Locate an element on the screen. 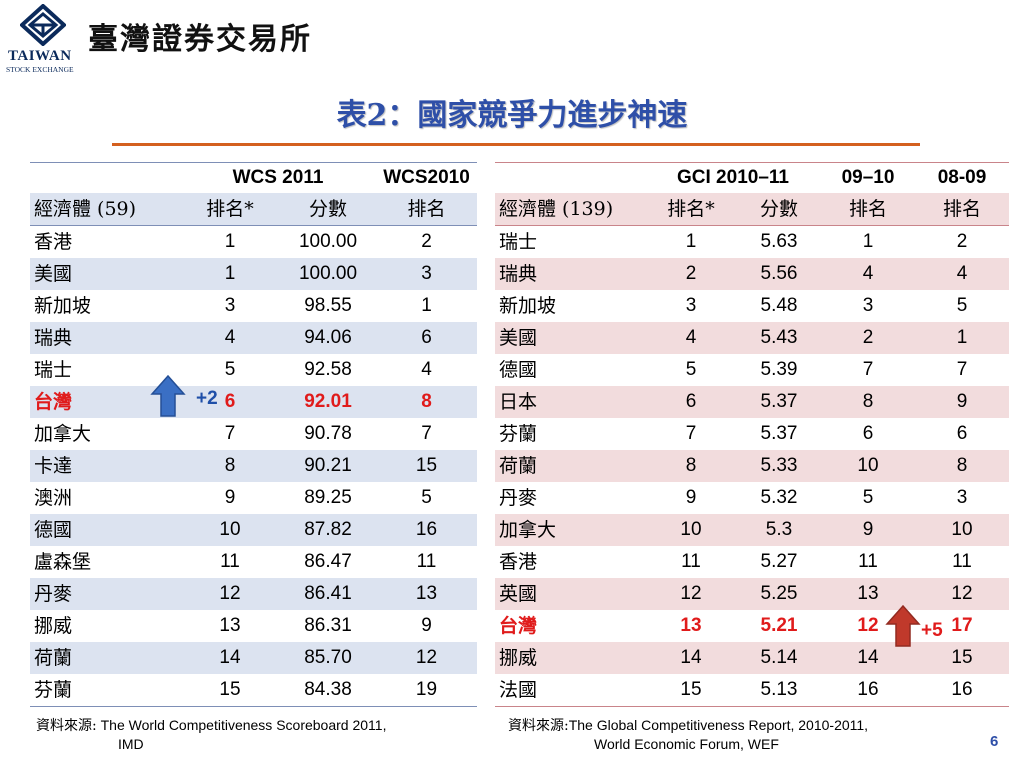 This screenshot has width=1024, height=768. table-row: 日本 6 5.37 8 9 is located at coordinates (752, 402).